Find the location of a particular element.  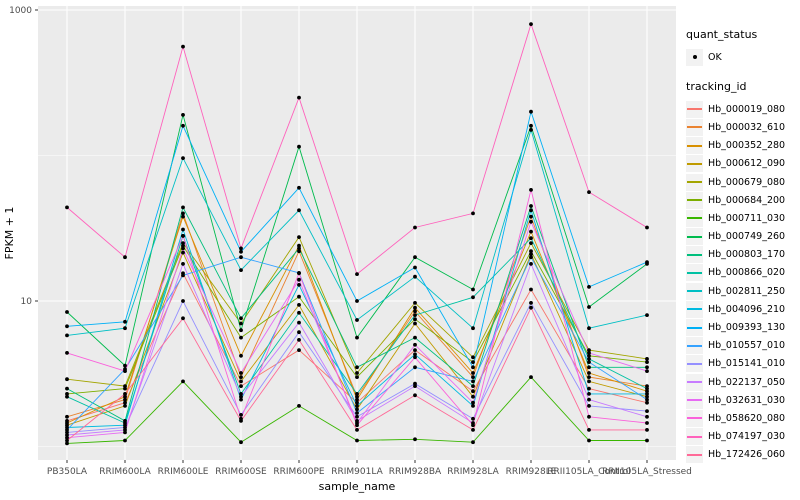

legend-series-label: Hb_010557_010 is located at coordinates (747, 346).